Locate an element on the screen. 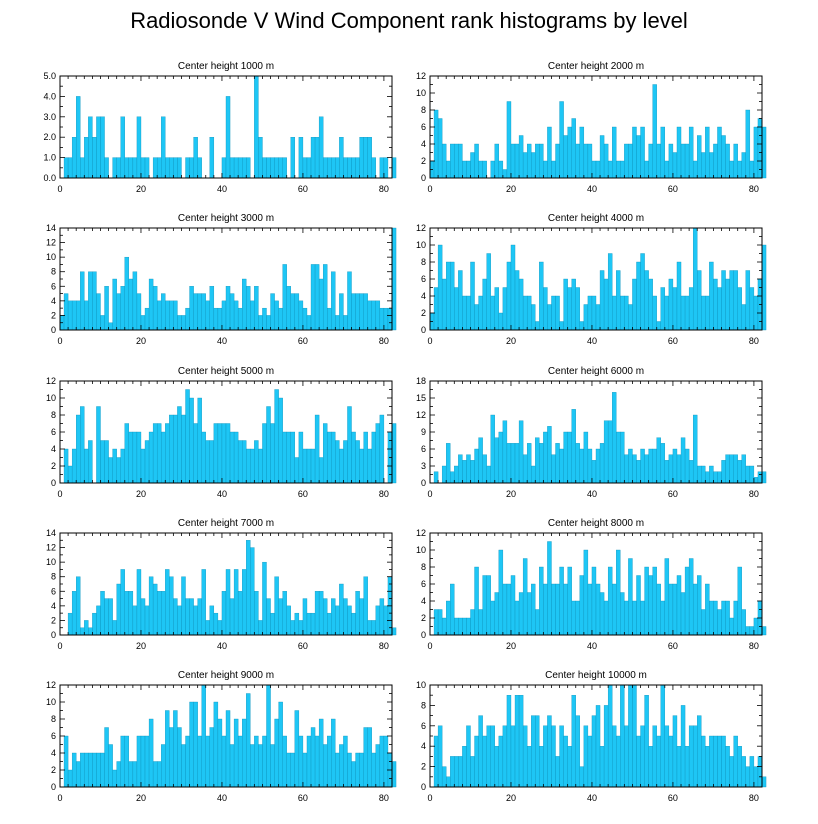 This screenshot has width=818, height=824. y-tick-label: 6 is located at coordinates (423, 127).